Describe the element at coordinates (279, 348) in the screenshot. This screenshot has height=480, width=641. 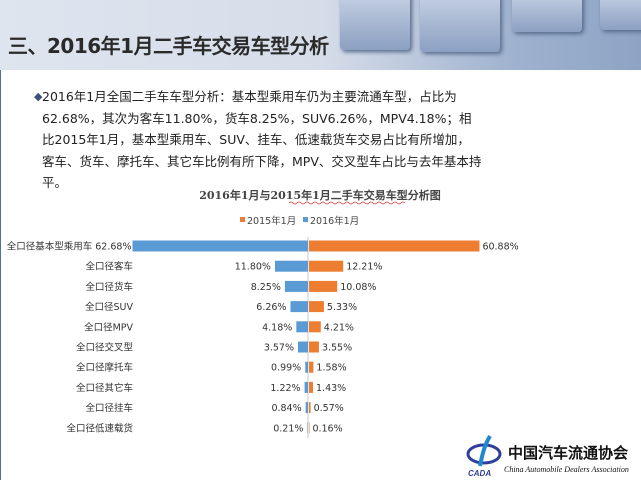
I see `data-label-2016: 3.57%` at that location.